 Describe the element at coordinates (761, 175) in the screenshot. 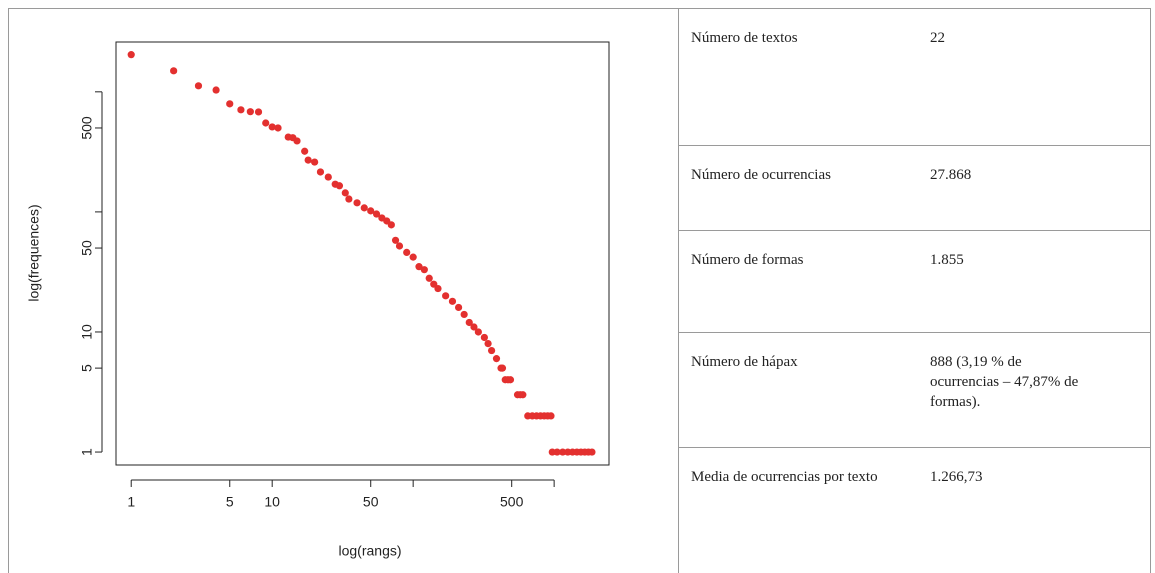

I see `row-label: Número de ocurrencias` at that location.